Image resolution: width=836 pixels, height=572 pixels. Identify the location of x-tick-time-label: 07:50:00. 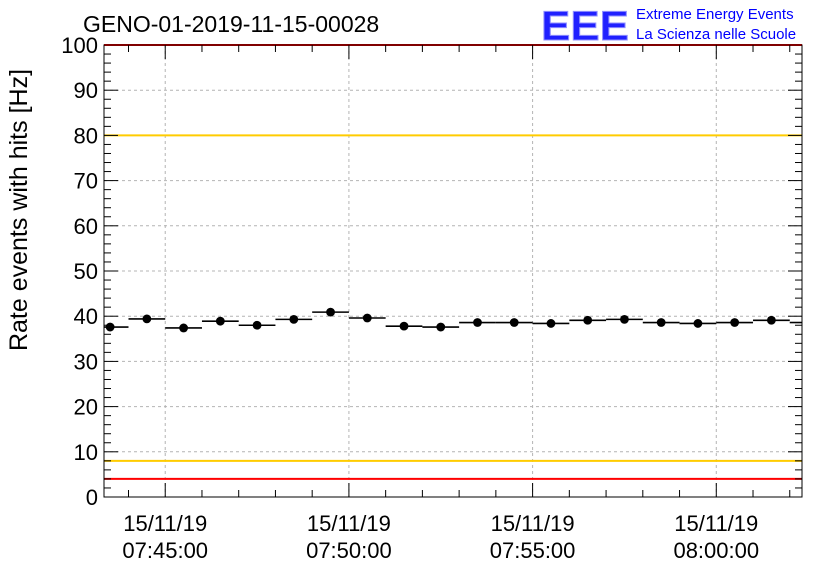
(349, 550).